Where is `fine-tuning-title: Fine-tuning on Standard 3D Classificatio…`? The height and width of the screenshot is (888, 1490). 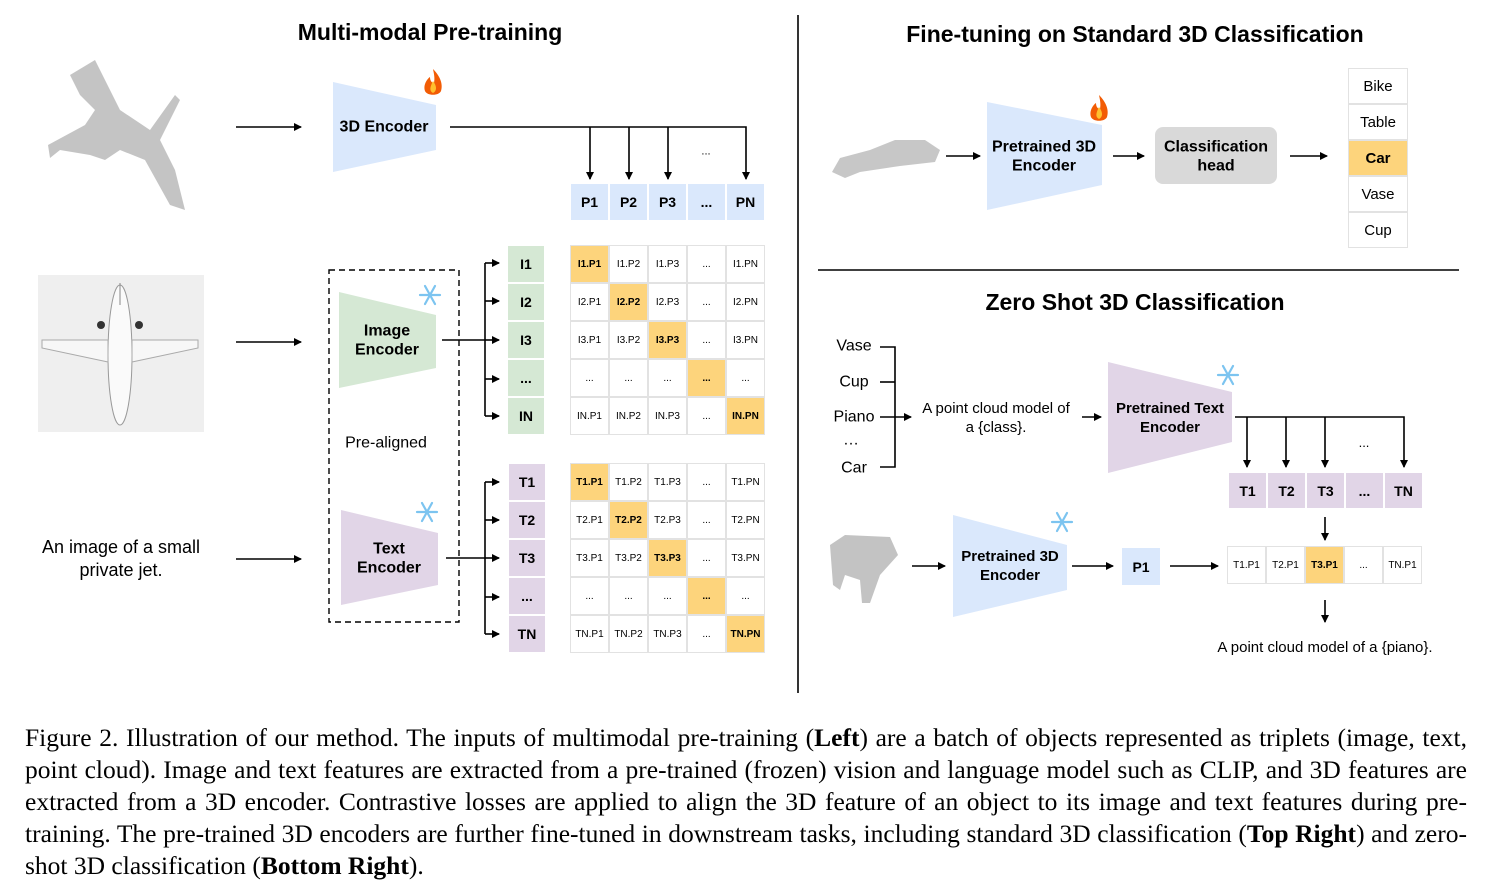
fine-tuning-title: Fine-tuning on Standard 3D Classificatio… is located at coordinates (1135, 34).